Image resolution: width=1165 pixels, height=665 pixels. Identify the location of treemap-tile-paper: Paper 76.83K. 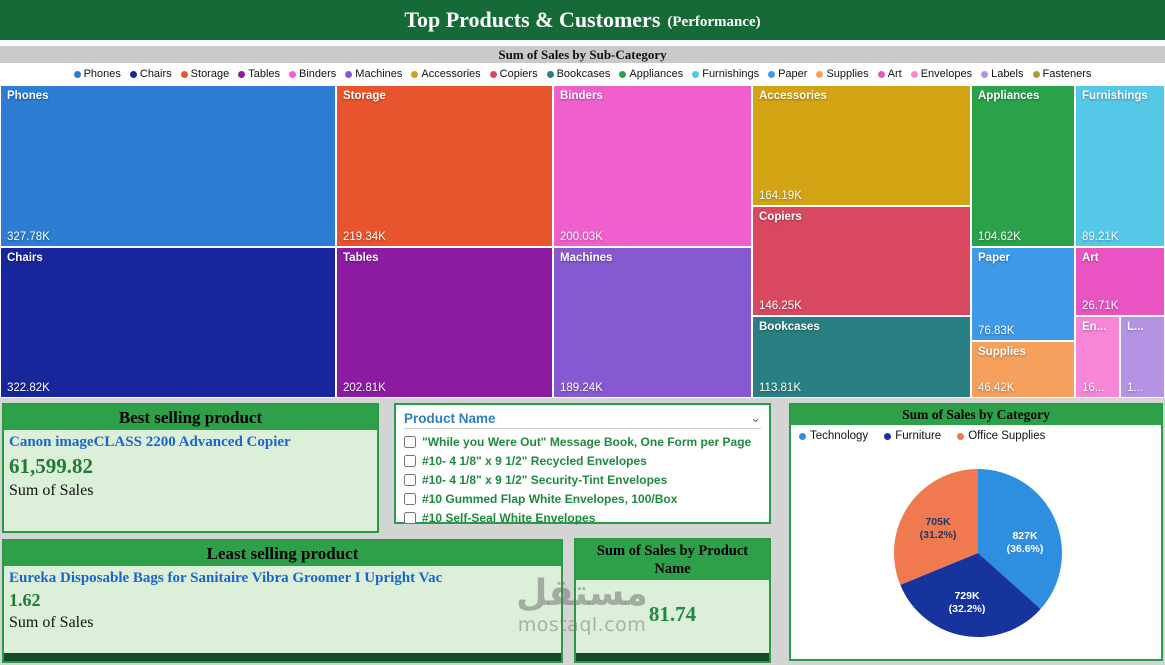
(1023, 294).